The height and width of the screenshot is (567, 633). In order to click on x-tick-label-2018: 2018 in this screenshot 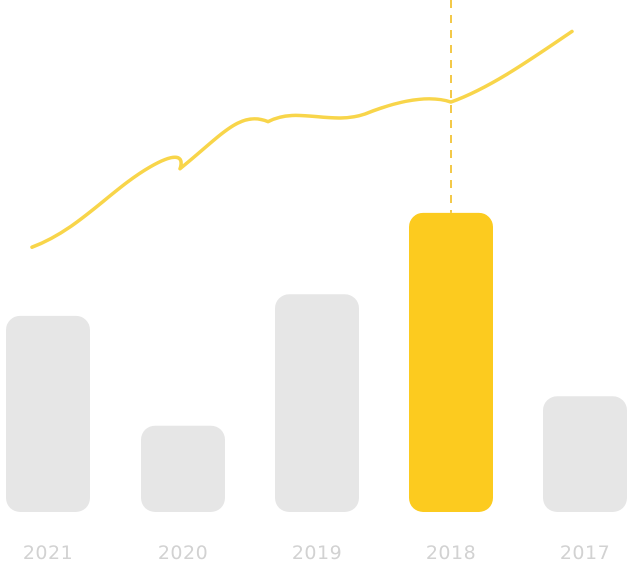, I will do `click(451, 553)`.